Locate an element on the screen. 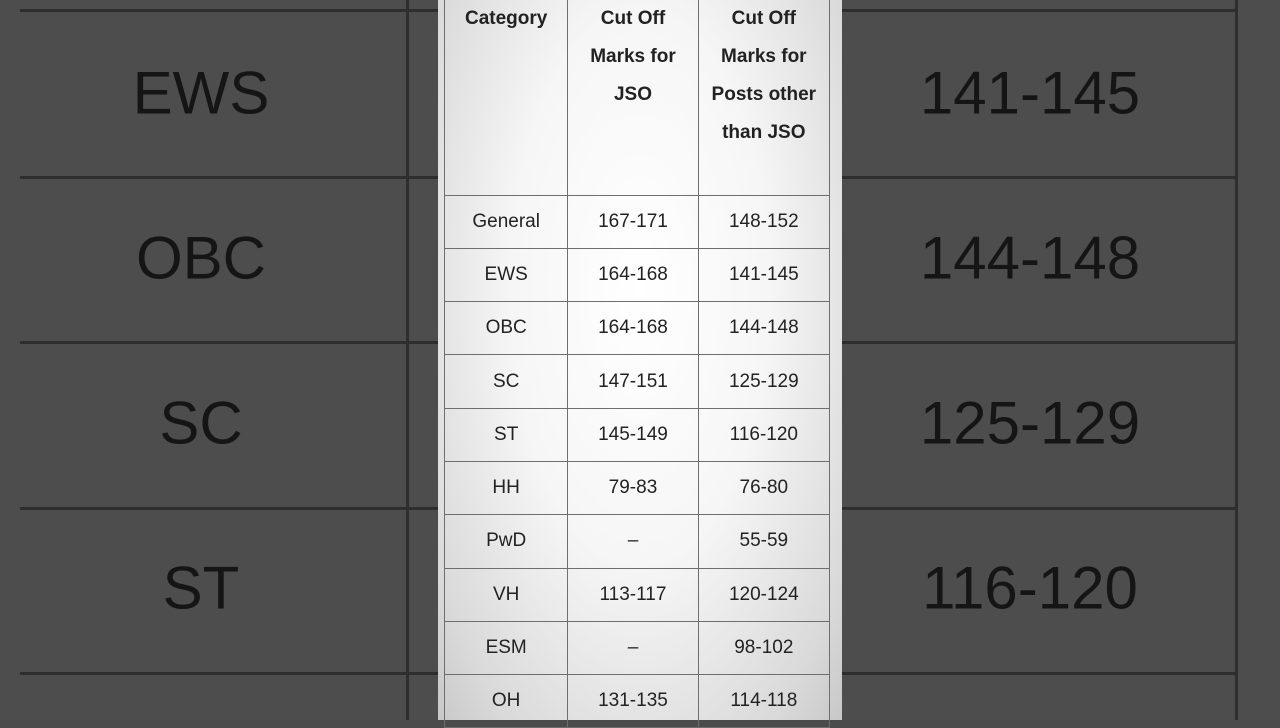 The height and width of the screenshot is (728, 1280). other-posts-cutoff-cell: 144-148 is located at coordinates (764, 328).